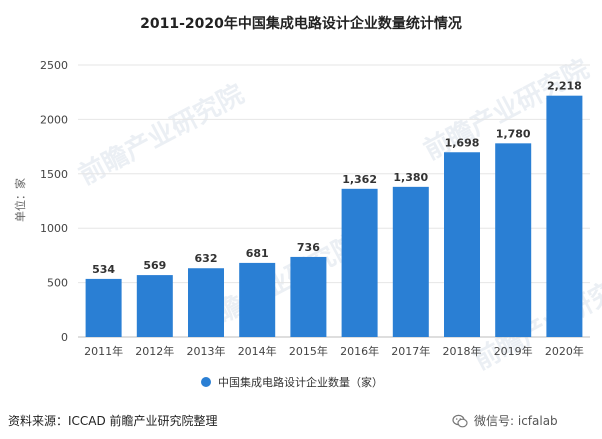 Image resolution: width=602 pixels, height=439 pixels. Describe the element at coordinates (308, 247) in the screenshot. I see `data-label: 736` at that location.